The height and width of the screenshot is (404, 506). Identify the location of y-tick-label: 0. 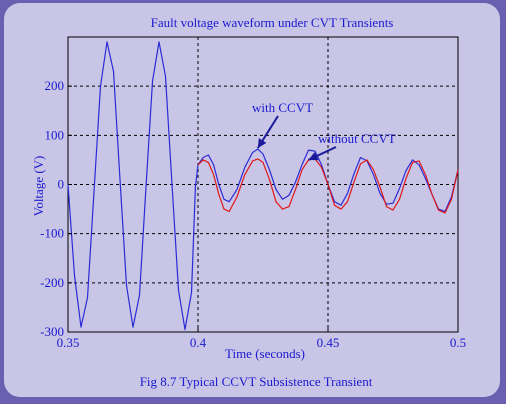
(61, 184).